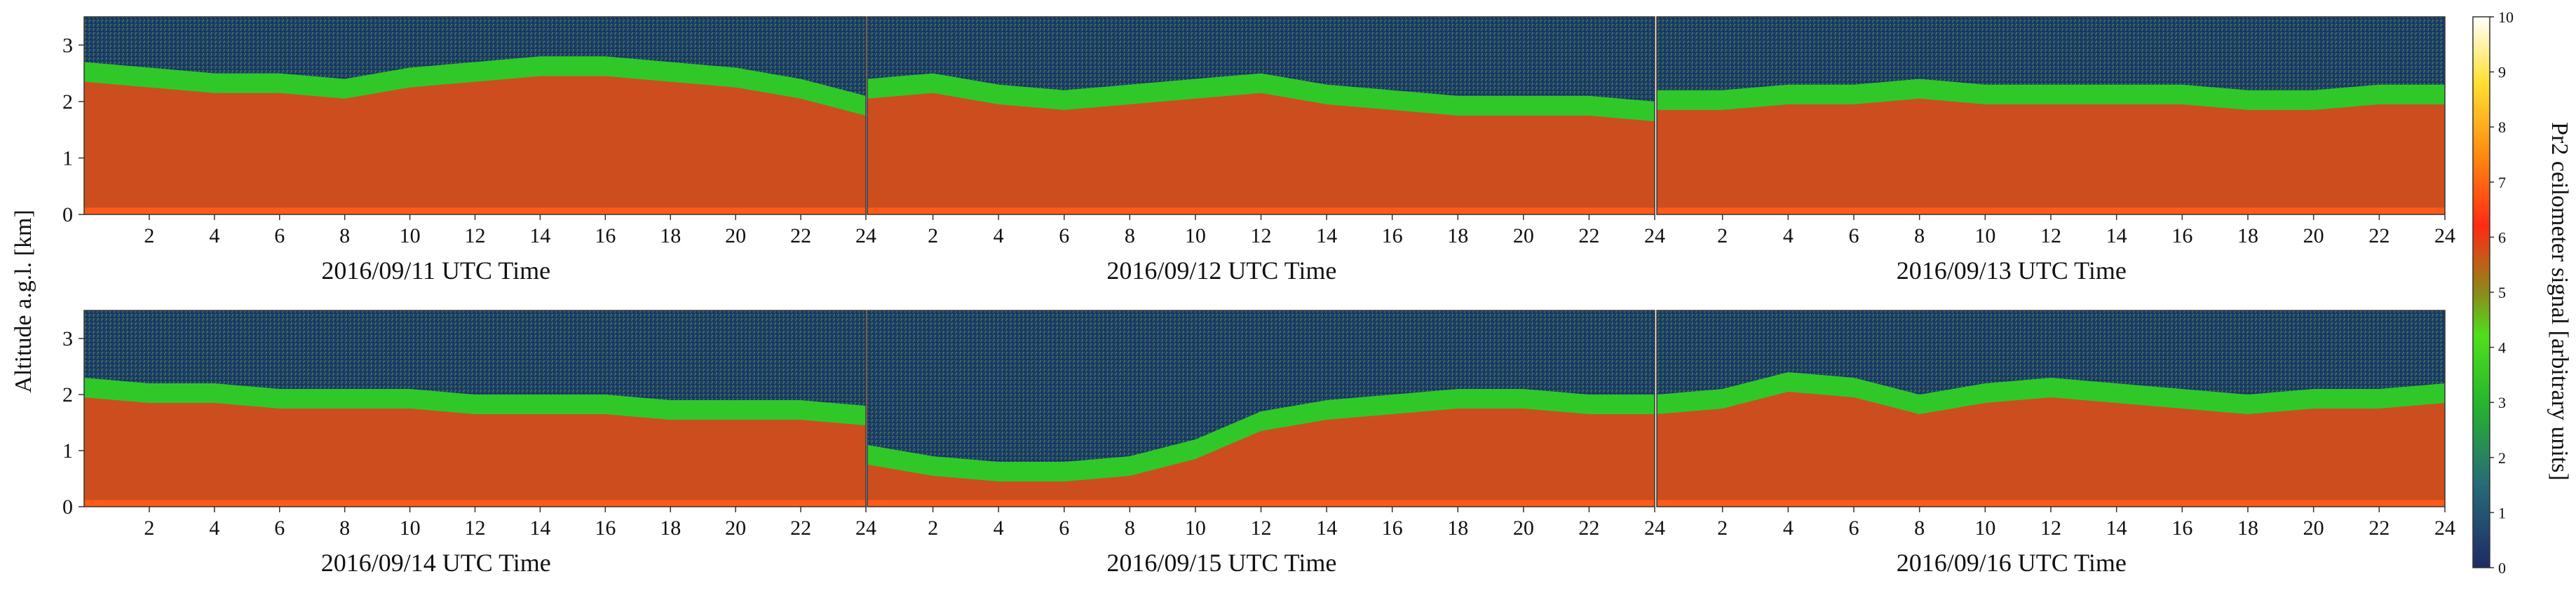 Image resolution: width=2576 pixels, height=602 pixels. What do you see at coordinates (2502, 183) in the screenshot?
I see `colorbar-tick-label: 7` at bounding box center [2502, 183].